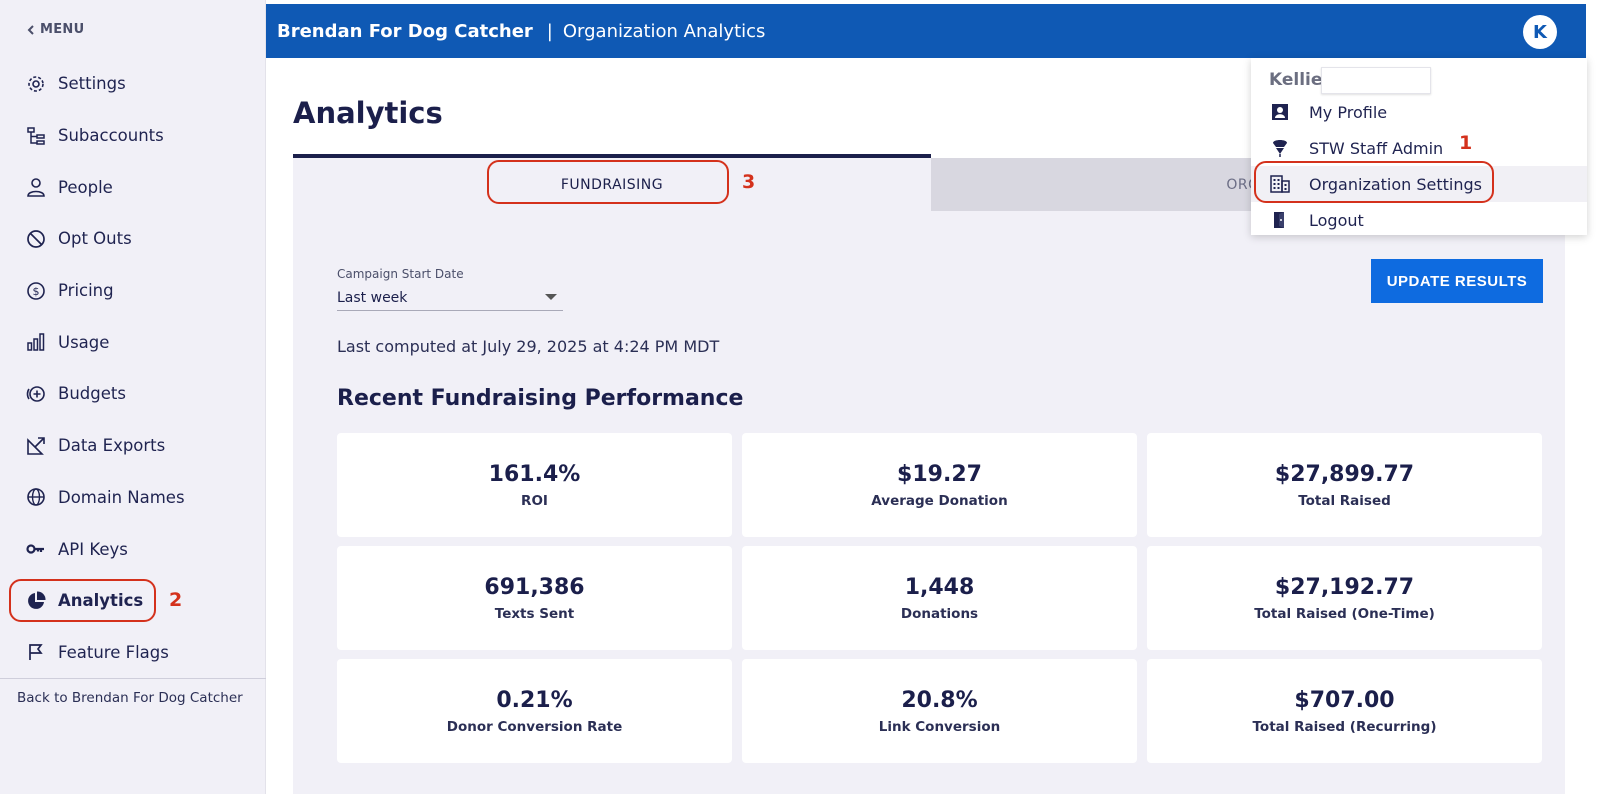 The width and height of the screenshot is (1600, 794). Describe the element at coordinates (133, 84) in the screenshot. I see `sidebar-item-settings: Settings` at that location.